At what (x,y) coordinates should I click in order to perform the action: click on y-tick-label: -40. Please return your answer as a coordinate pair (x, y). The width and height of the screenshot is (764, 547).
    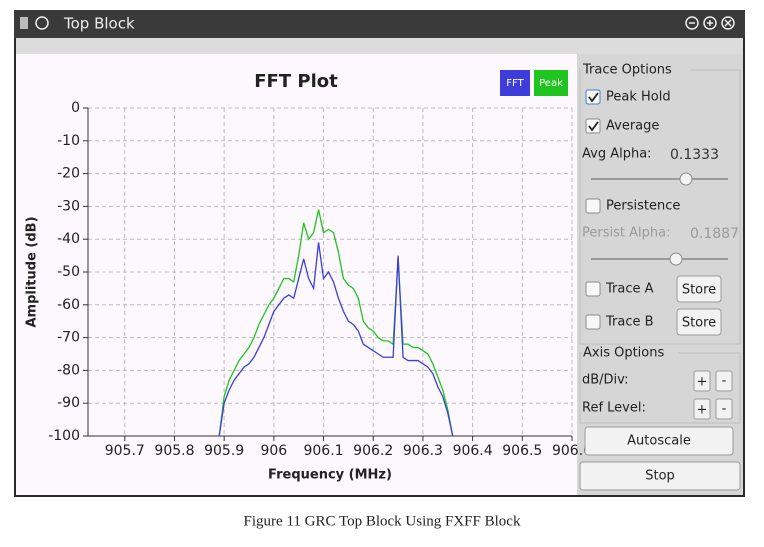
    Looking at the image, I should click on (68, 239).